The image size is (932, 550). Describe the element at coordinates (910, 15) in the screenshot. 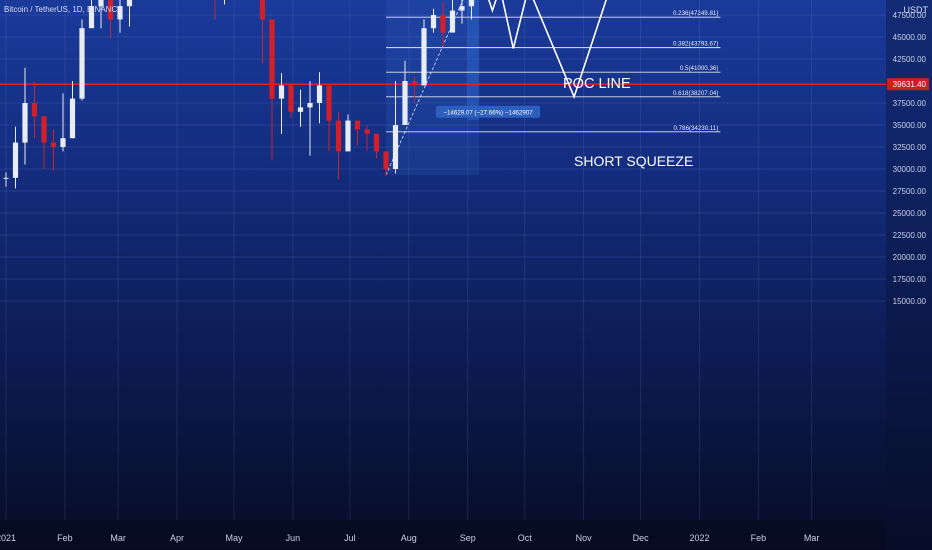

I see `price-tick-label: 47500.00` at that location.